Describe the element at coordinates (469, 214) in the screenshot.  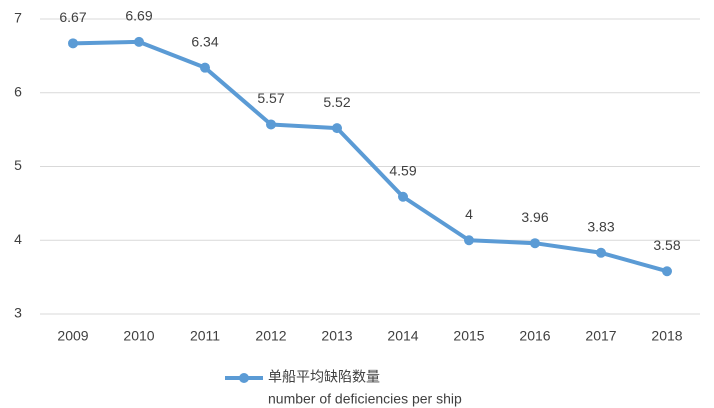
I see `data-label: 4` at that location.